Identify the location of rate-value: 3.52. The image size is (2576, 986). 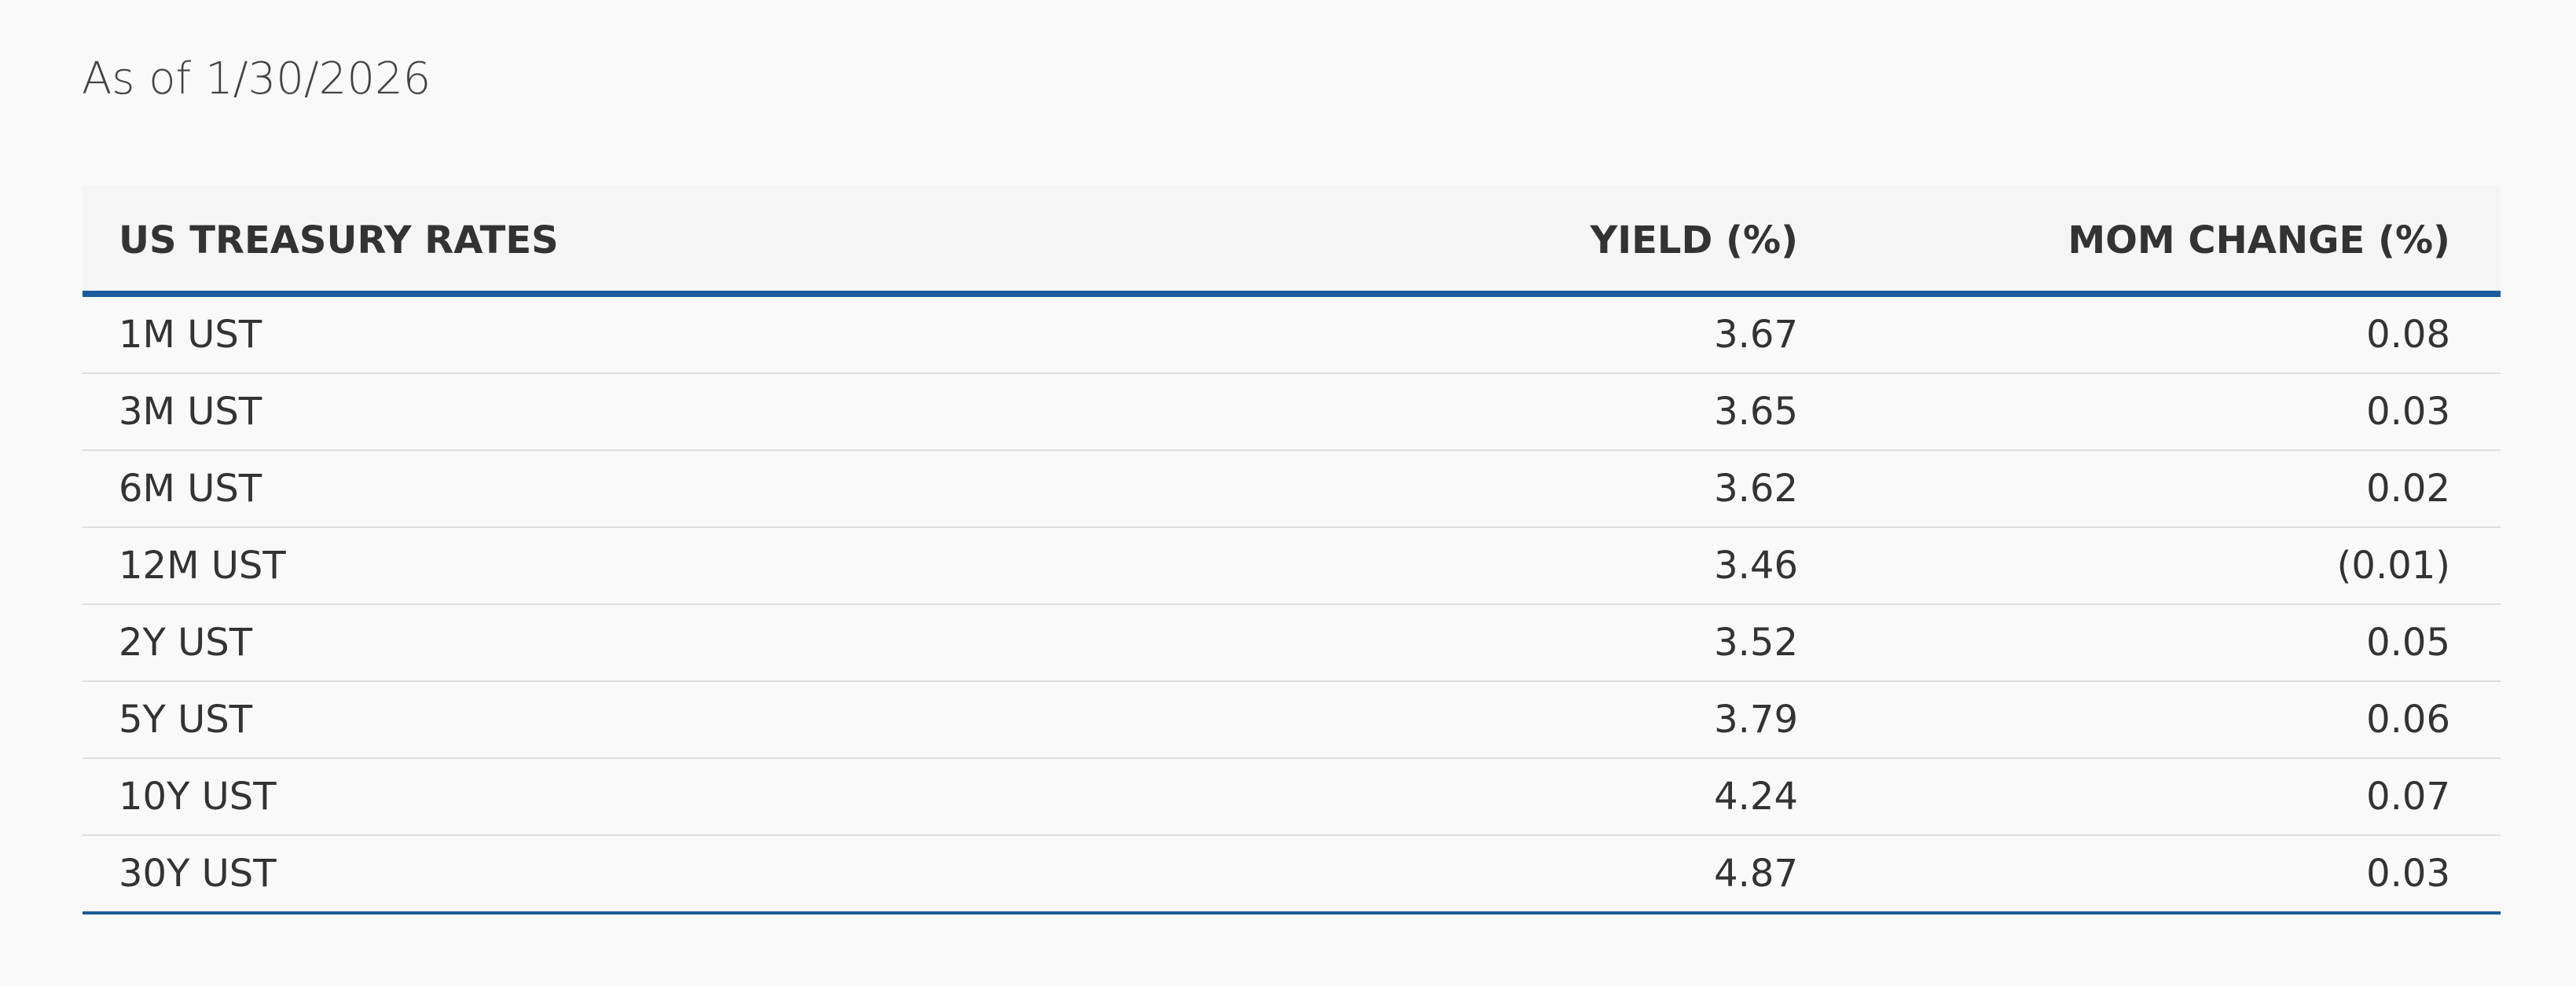
(1756, 643).